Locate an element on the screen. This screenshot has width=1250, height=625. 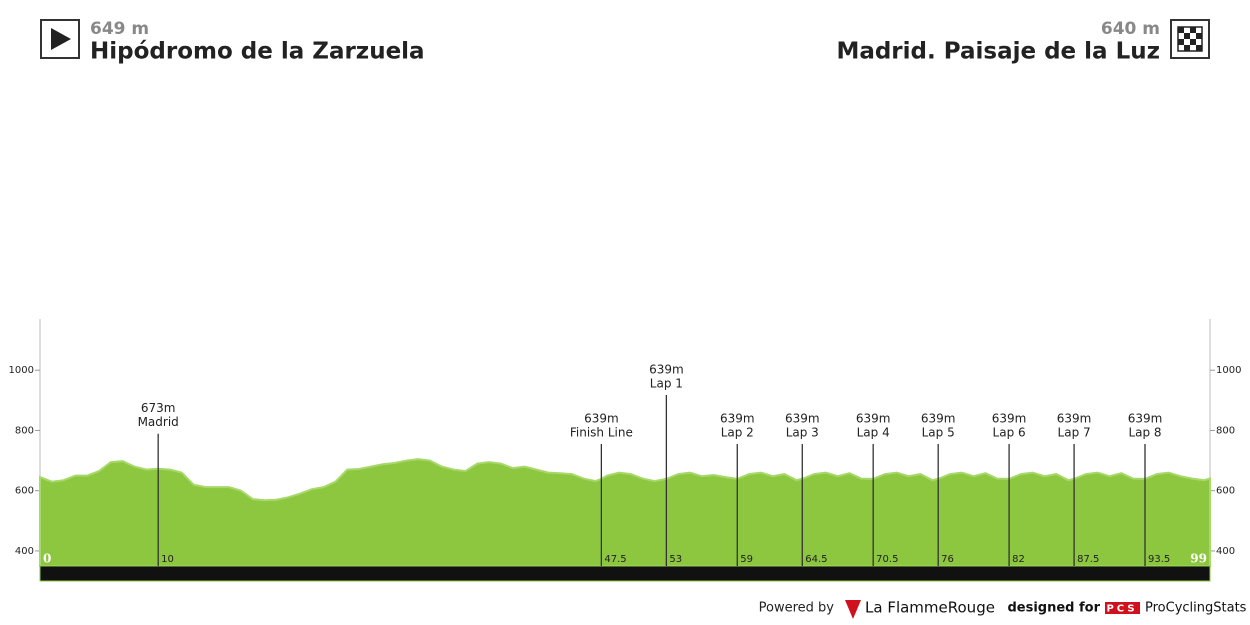
distance-bar is located at coordinates (625, 573).